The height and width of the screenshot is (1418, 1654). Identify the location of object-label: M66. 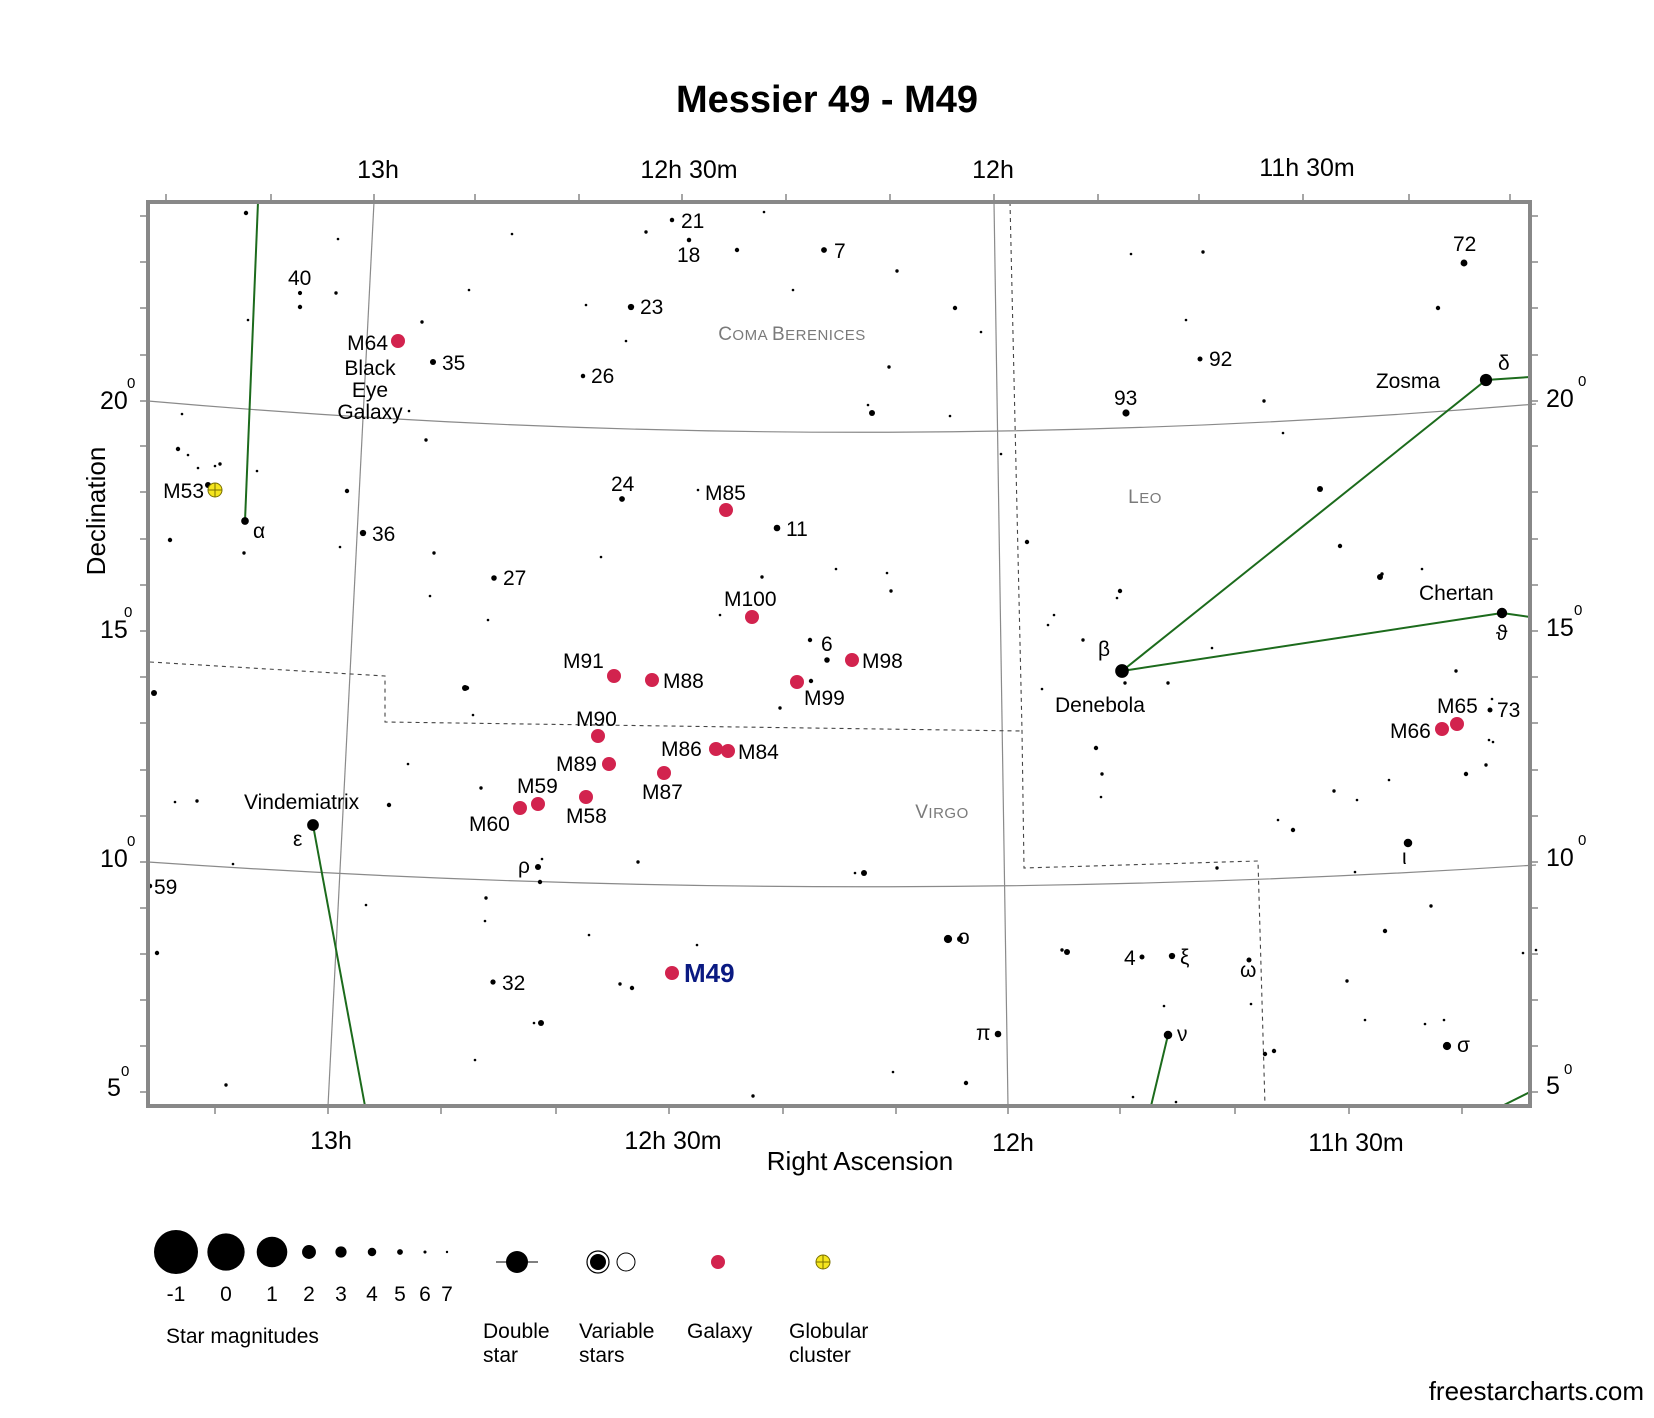
(1410, 731).